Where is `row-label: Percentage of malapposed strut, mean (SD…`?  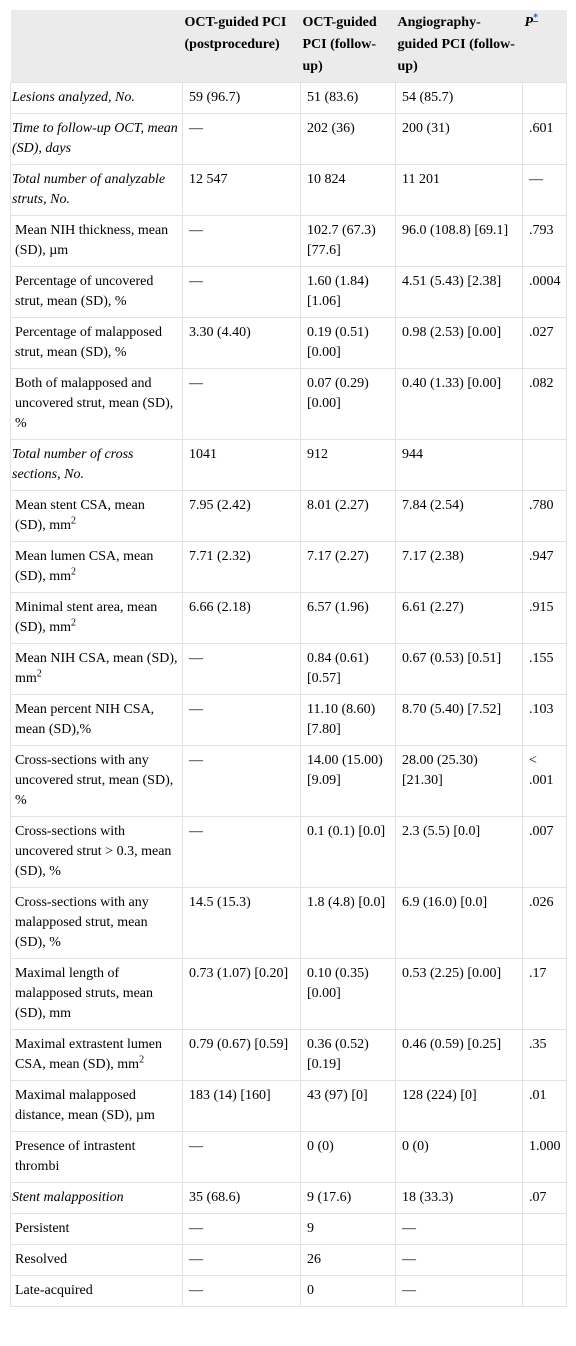 row-label: Percentage of malapposed strut, mean (SD… is located at coordinates (96, 343).